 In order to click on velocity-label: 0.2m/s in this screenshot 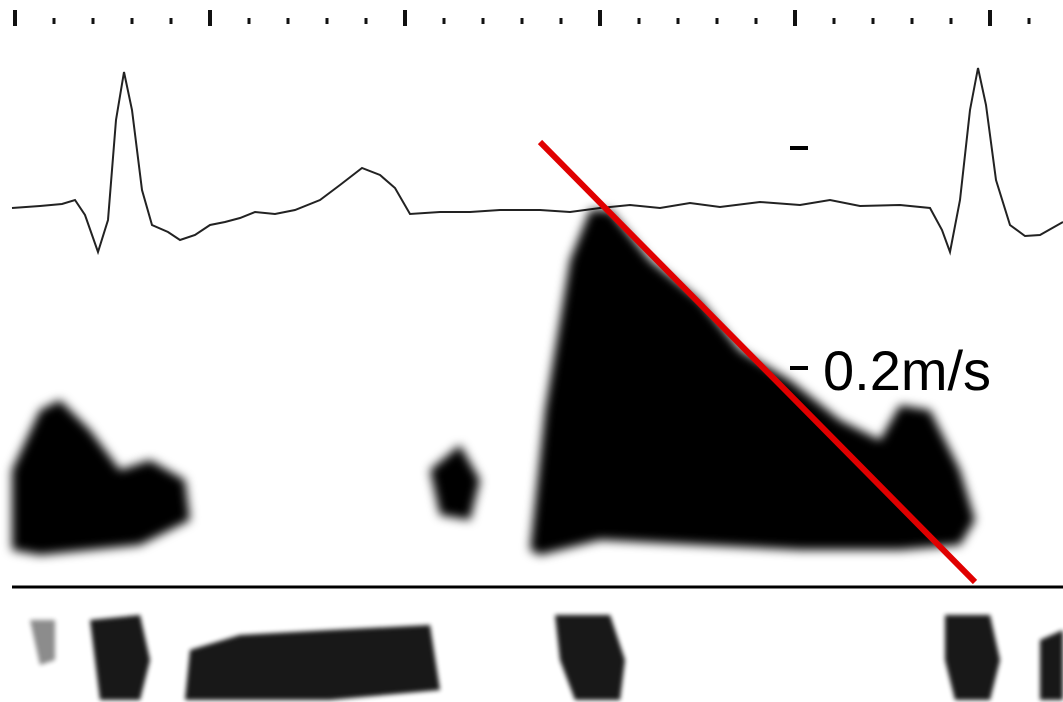, I will do `click(907, 370)`.